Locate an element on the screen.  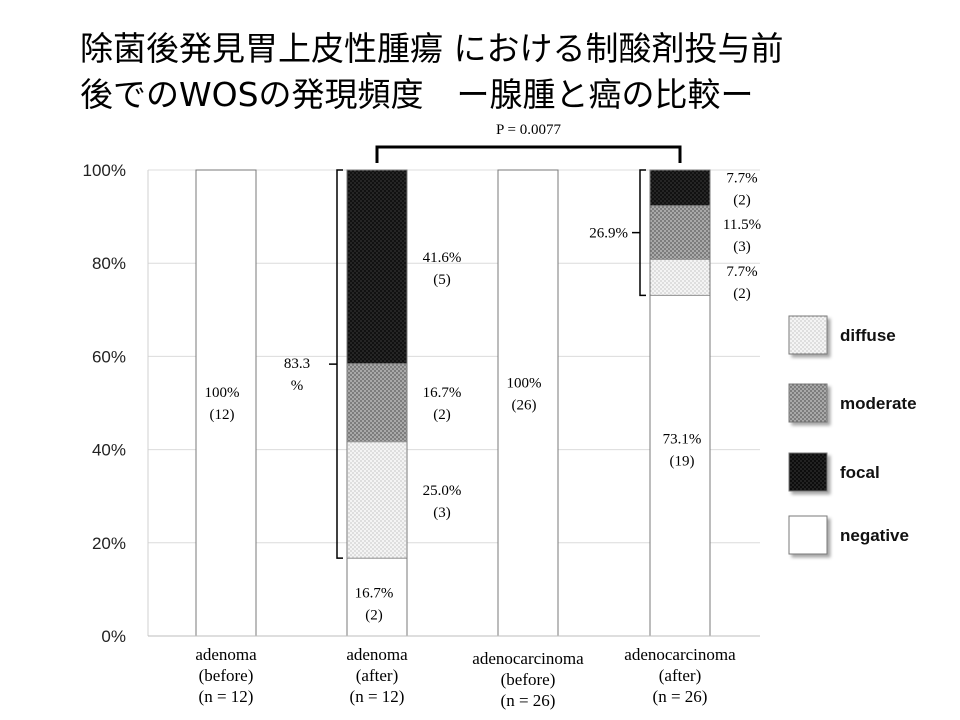
legend-swatch-negative is located at coordinates (808, 535).